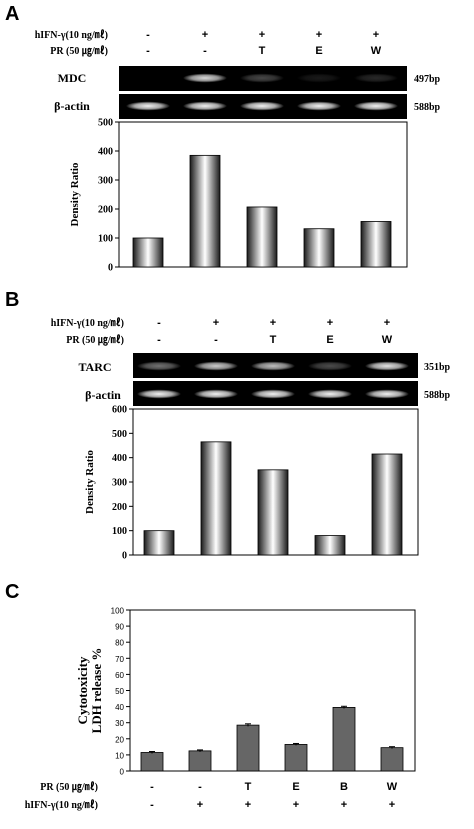 The height and width of the screenshot is (829, 474). What do you see at coordinates (216, 340) in the screenshot?
I see `panel-b-pr-symbol-2: -` at bounding box center [216, 340].